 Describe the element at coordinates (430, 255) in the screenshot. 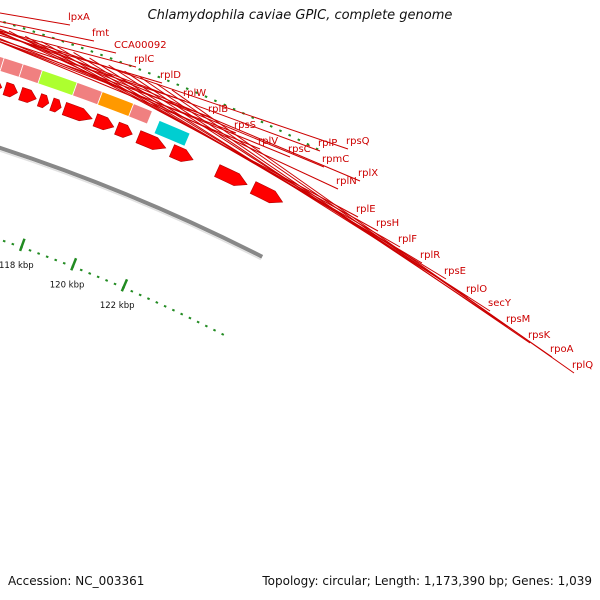

I see `gene-label-rplR: rplR` at that location.